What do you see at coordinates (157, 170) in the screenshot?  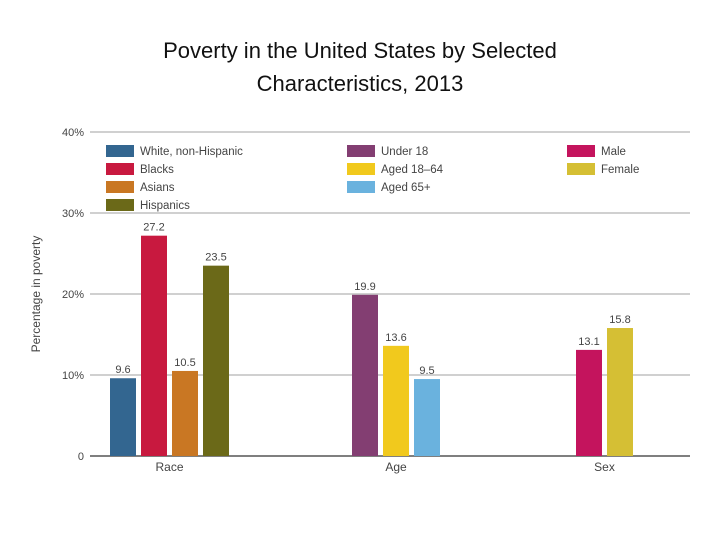 I see `legend-entry: Blacks` at bounding box center [157, 170].